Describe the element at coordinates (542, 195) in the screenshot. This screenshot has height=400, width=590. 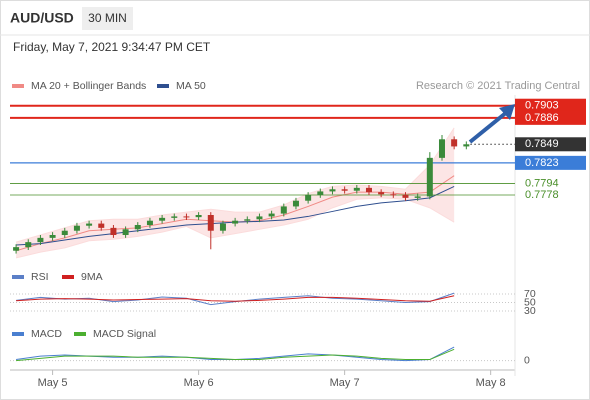
I see `level-label: 0.7778` at that location.